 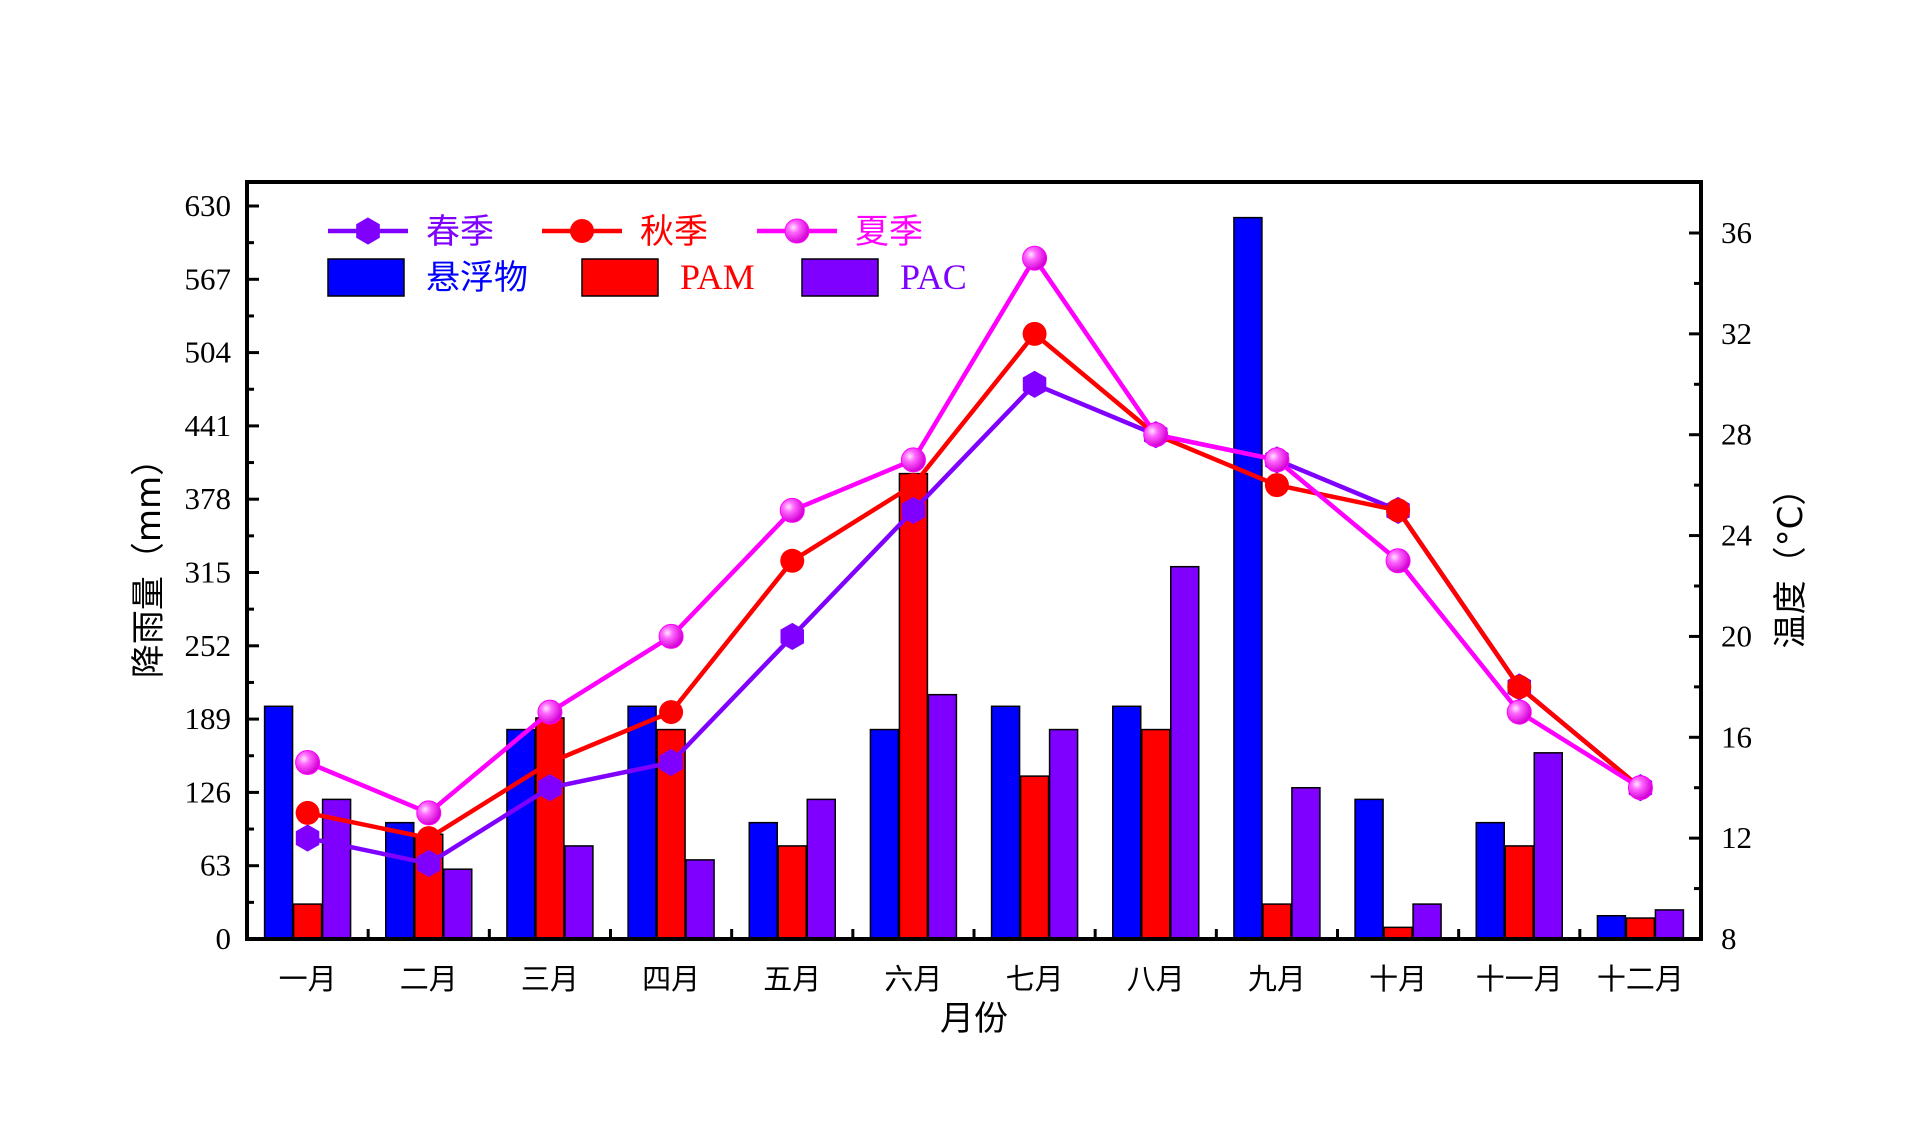 What do you see at coordinates (1669, 924) in the screenshot?
I see `bar-PAC-十二月` at bounding box center [1669, 924].